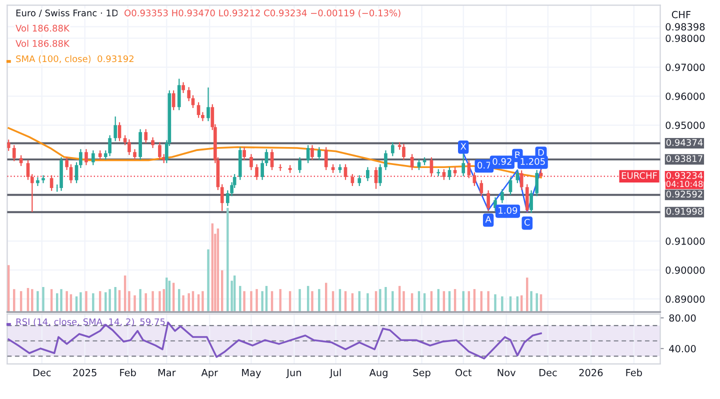  I want to click on ref-line-label: 0.93817, so click(684, 158).